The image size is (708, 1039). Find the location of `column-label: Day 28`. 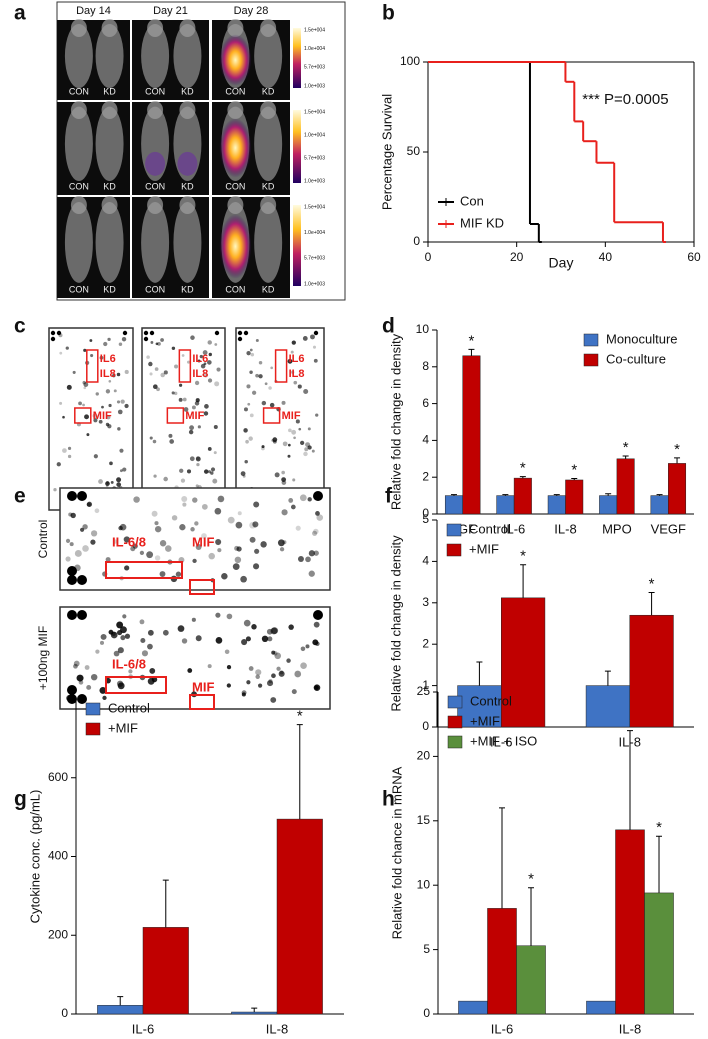

column-label: Day 28 is located at coordinates (251, 11).